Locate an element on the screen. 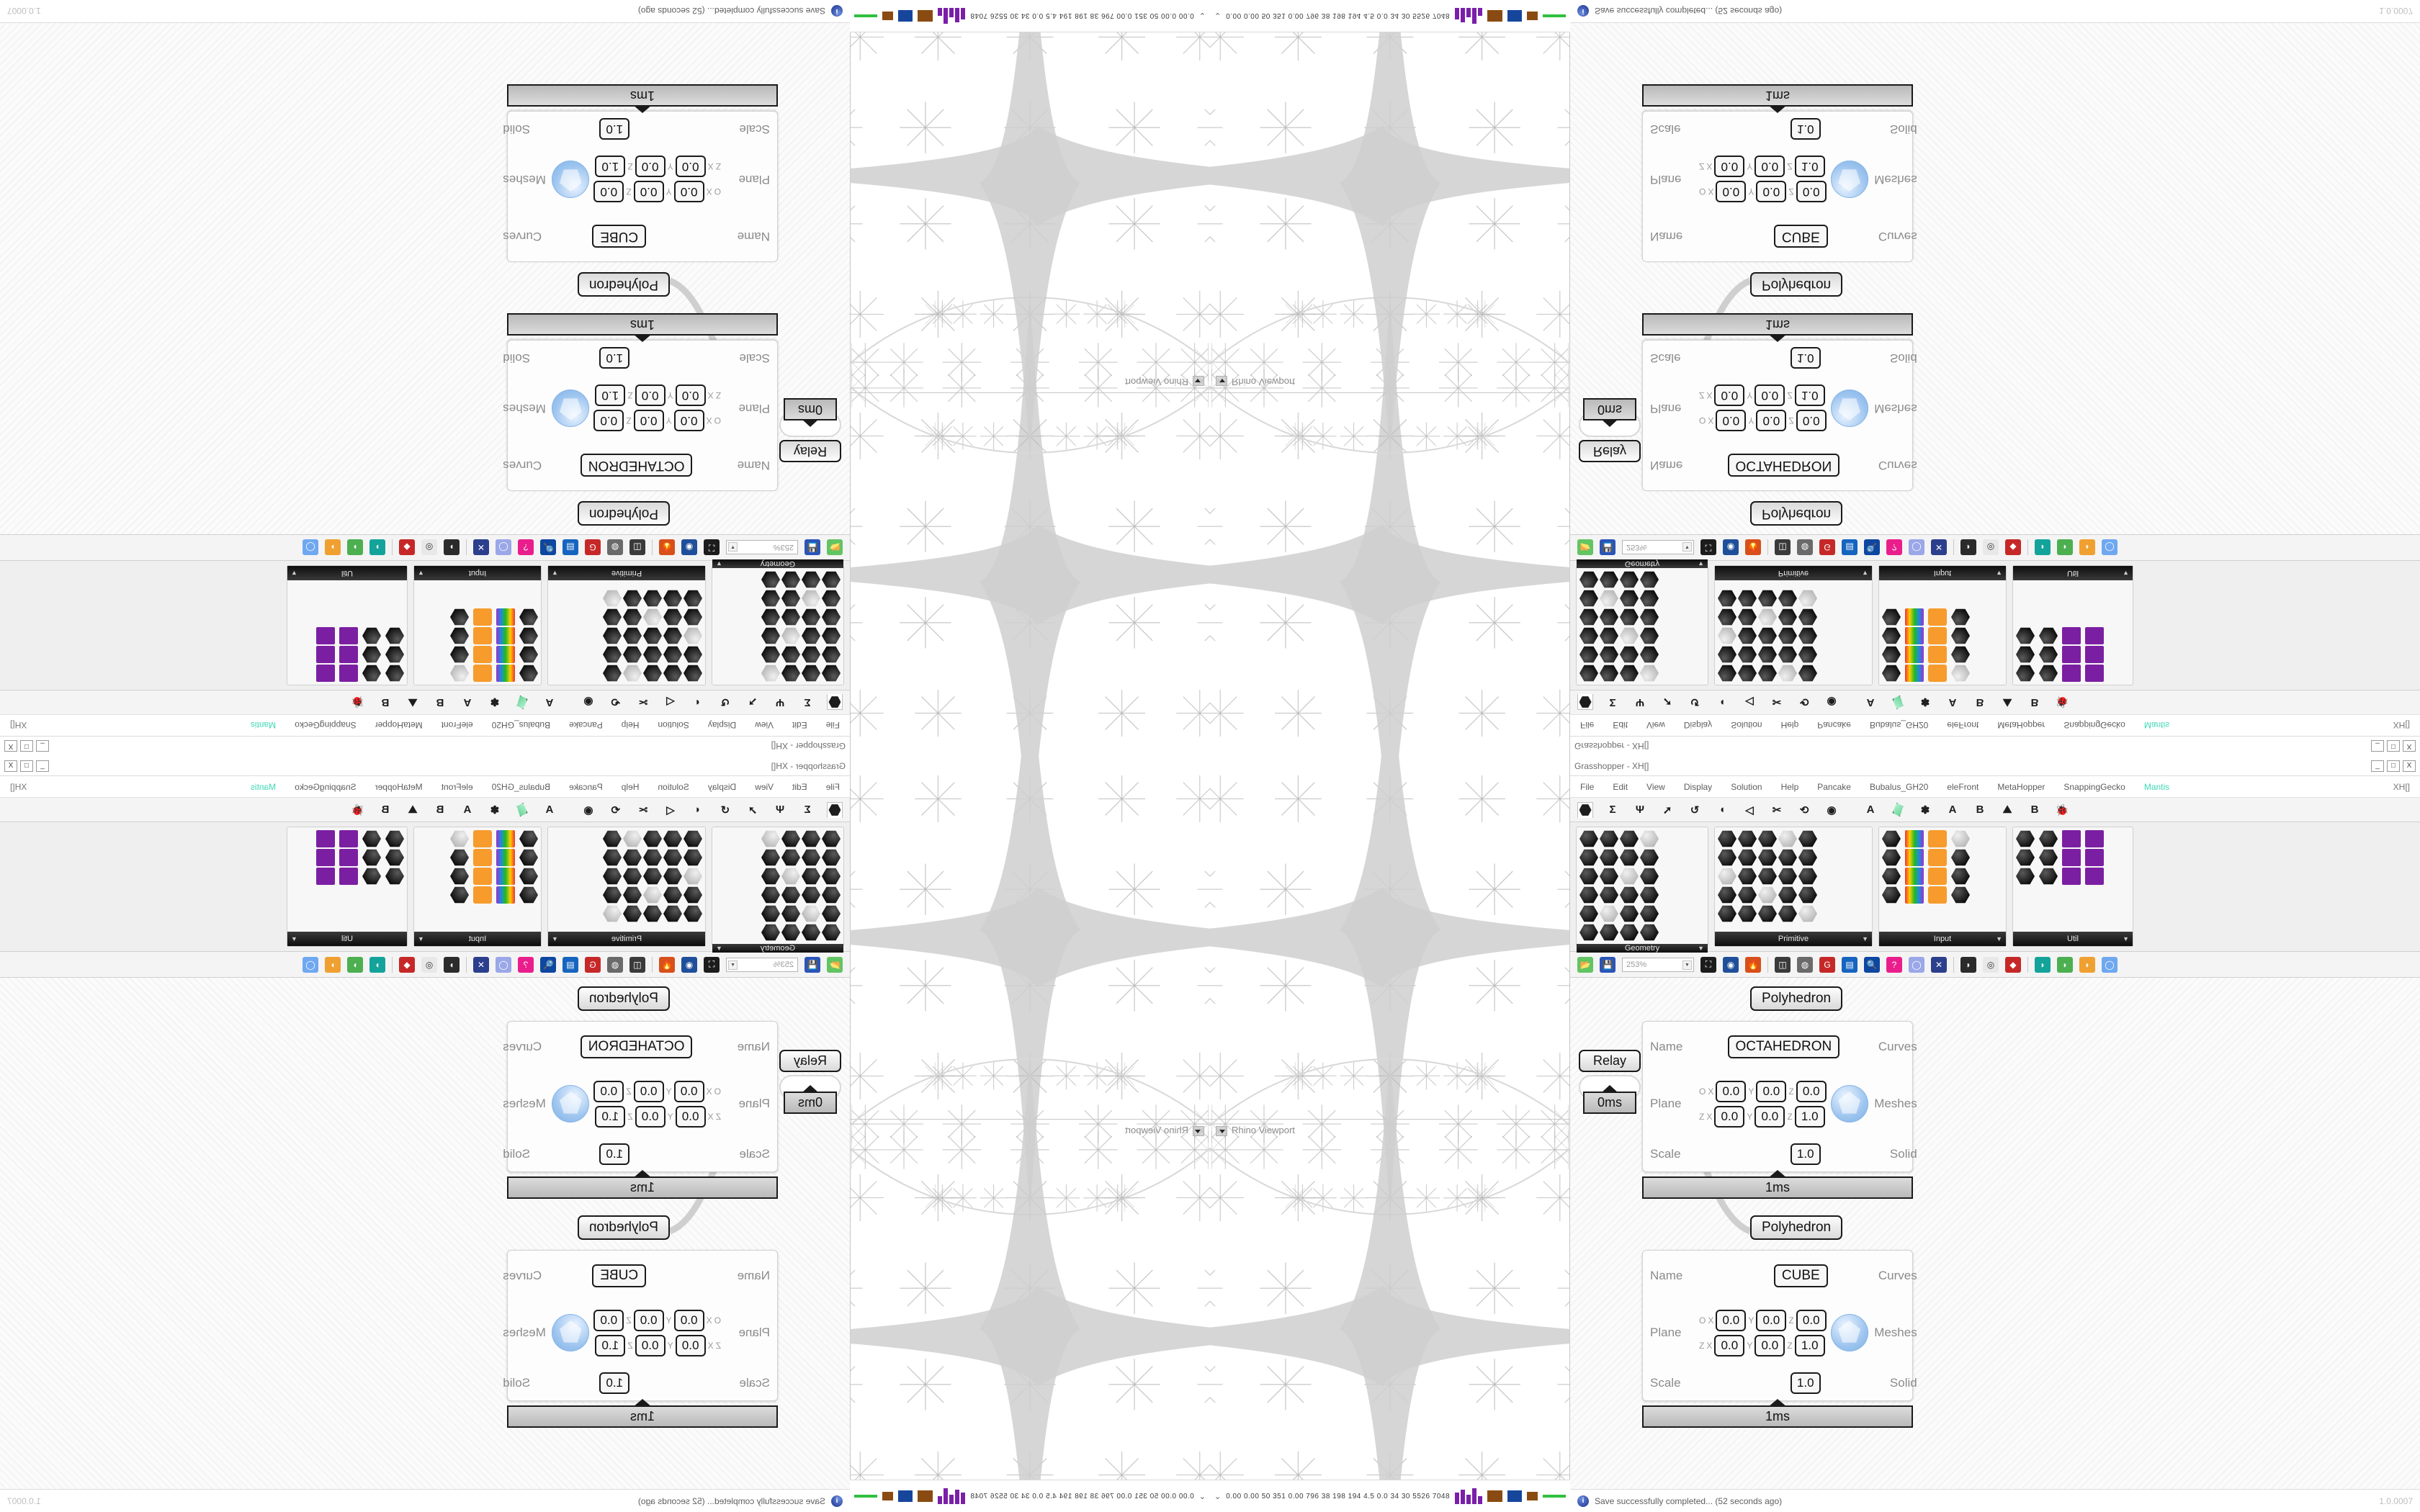  view-mode-2-icon: ◗ is located at coordinates (2065, 964).